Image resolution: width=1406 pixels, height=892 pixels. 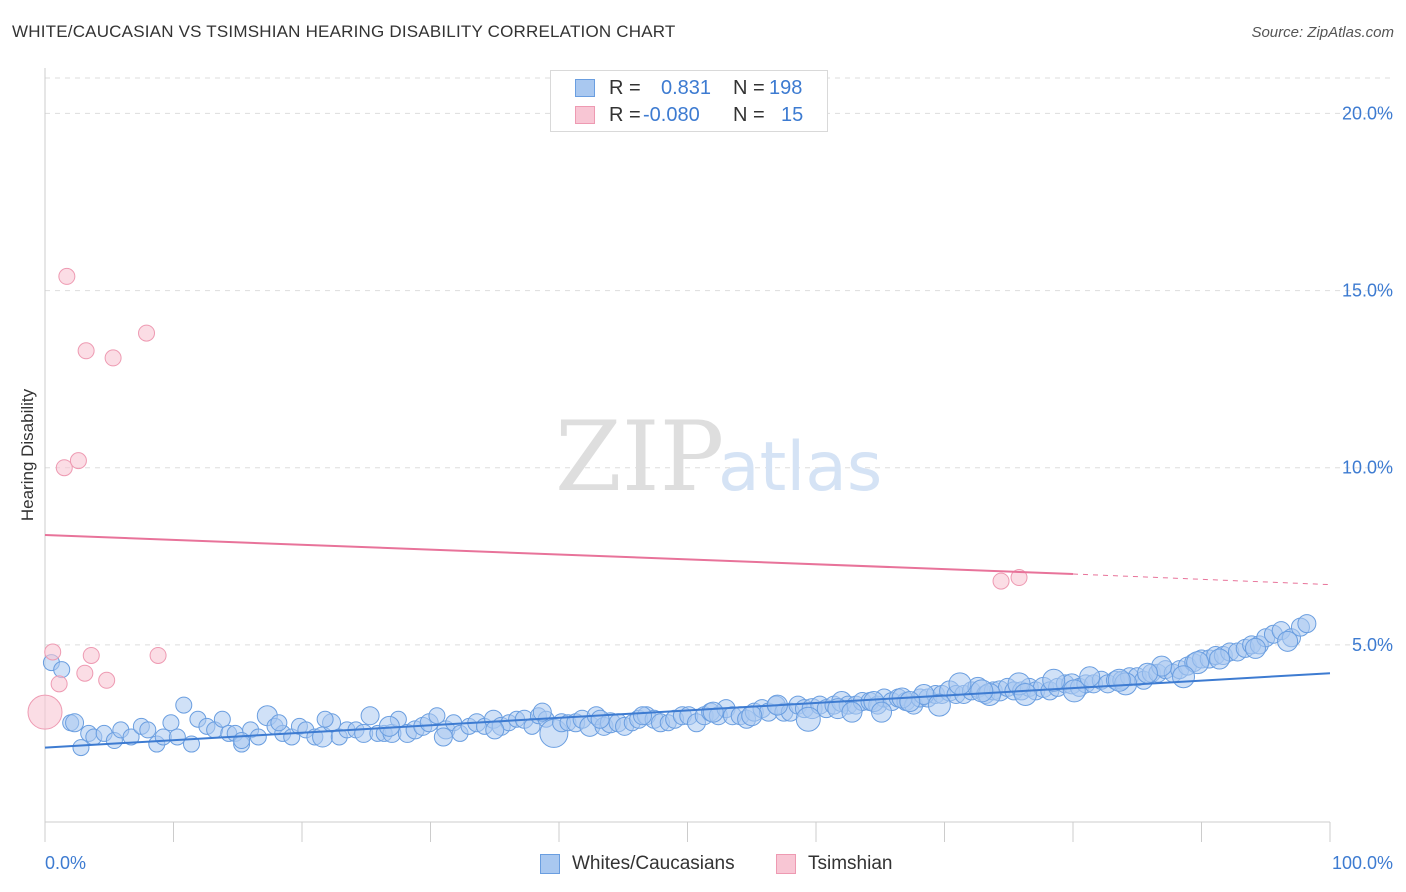 What do you see at coordinates (1201, 579) in the screenshot?
I see `trendline-tsimshian-extension` at bounding box center [1201, 579].